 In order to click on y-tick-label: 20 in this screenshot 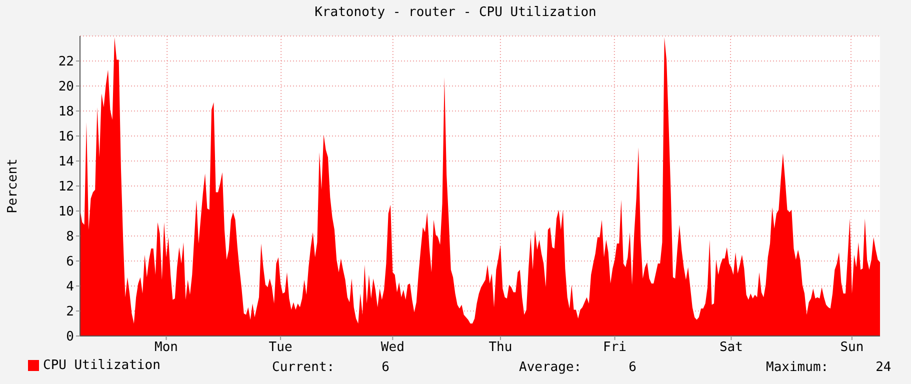, I will do `click(66, 87)`.